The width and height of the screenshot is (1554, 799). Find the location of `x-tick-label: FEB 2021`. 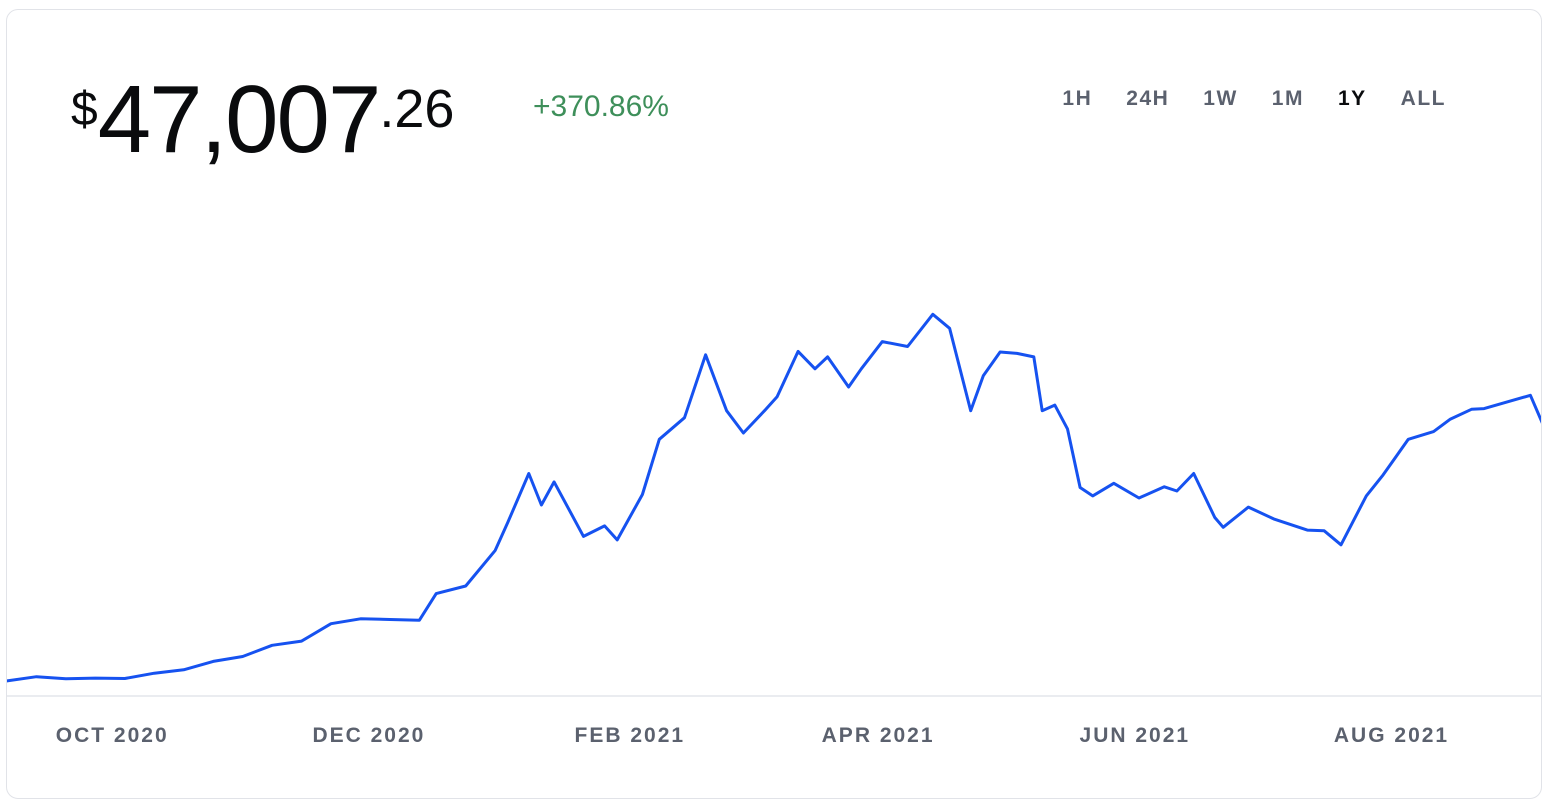

x-tick-label: FEB 2021 is located at coordinates (630, 735).